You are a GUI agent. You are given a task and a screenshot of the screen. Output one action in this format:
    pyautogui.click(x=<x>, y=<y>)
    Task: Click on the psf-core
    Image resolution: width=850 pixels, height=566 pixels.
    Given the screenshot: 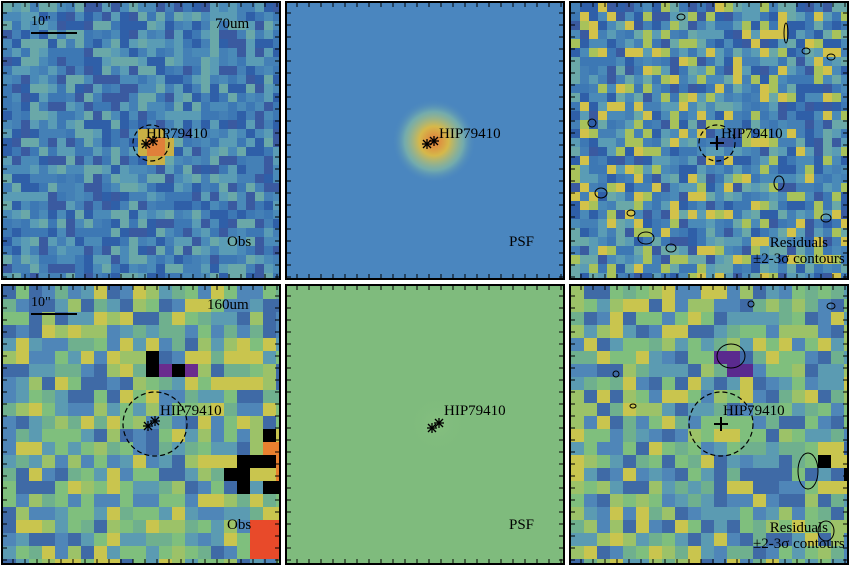 What is the action you would take?
    pyautogui.click(x=437, y=424)
    